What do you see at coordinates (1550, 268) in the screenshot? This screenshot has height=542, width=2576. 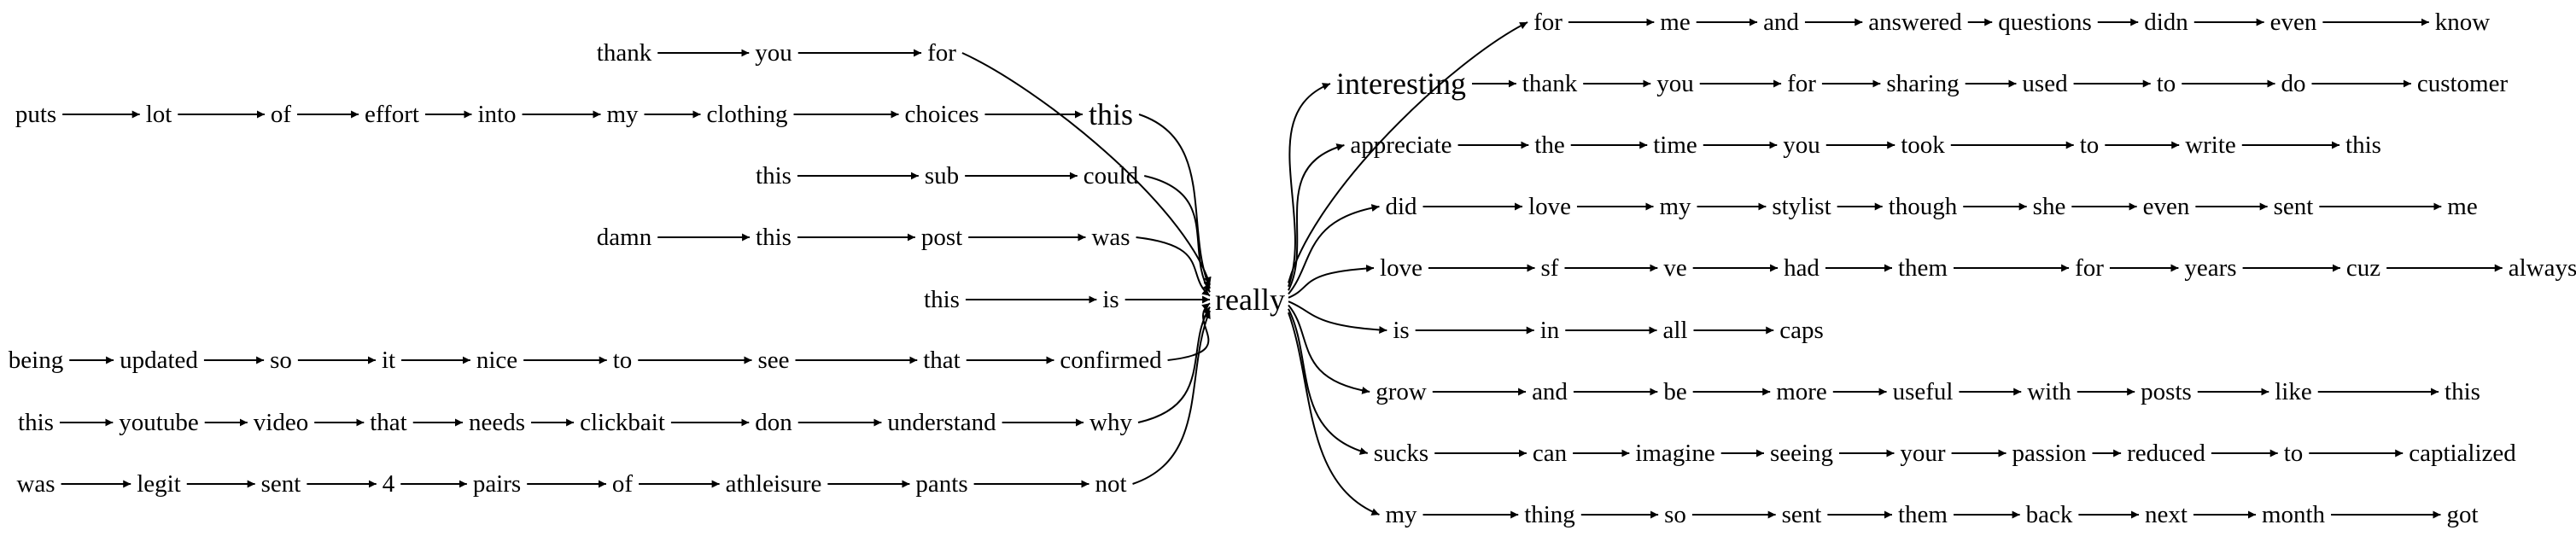 I see `node-right-4-1: sf` at bounding box center [1550, 268].